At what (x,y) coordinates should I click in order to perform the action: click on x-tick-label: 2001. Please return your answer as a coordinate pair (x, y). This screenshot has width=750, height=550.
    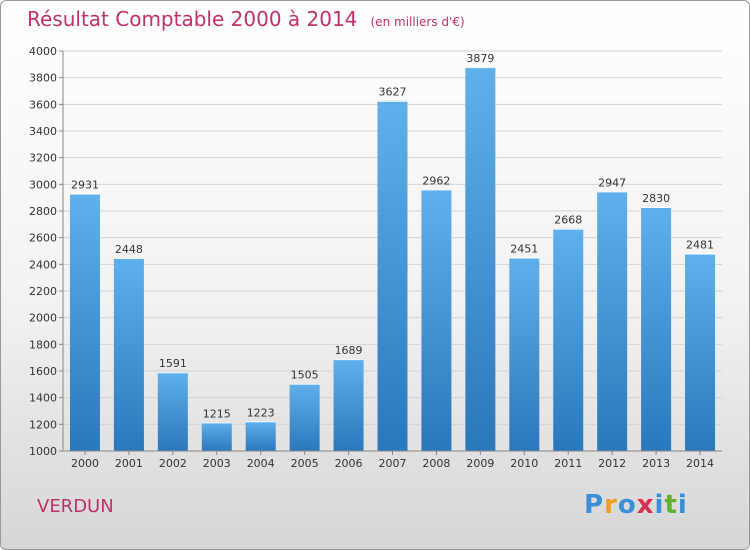
    Looking at the image, I should click on (129, 463).